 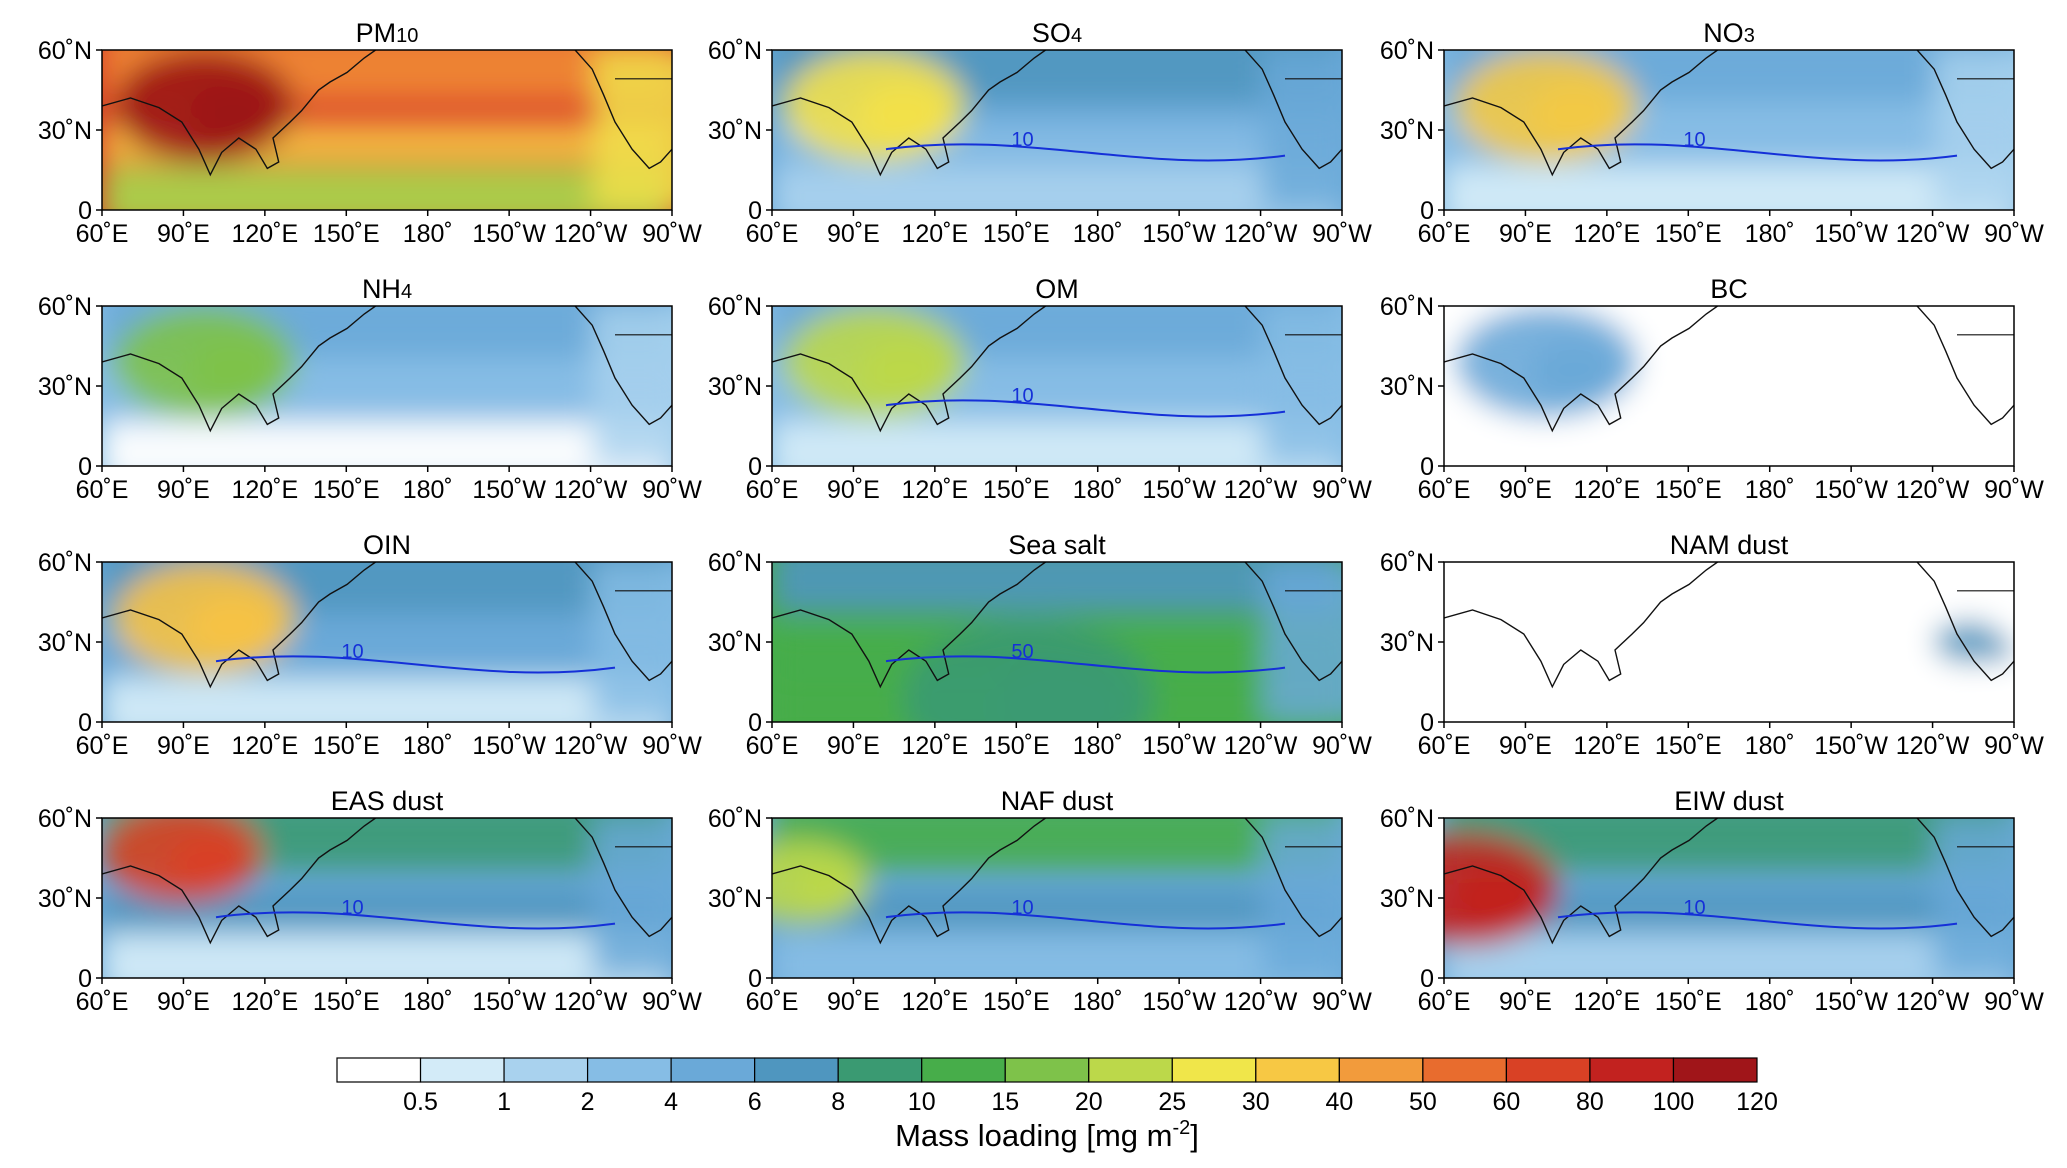 I want to click on colorbar-tick-label: 15, so click(x=1005, y=1102).